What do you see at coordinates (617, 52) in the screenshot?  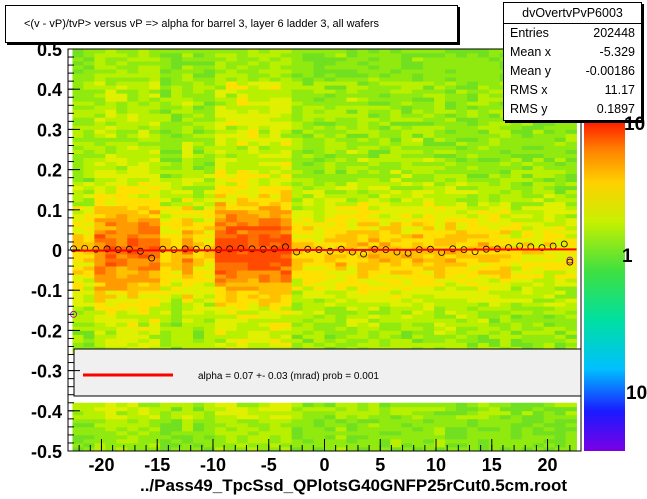 I see `stats-value: -5.329` at bounding box center [617, 52].